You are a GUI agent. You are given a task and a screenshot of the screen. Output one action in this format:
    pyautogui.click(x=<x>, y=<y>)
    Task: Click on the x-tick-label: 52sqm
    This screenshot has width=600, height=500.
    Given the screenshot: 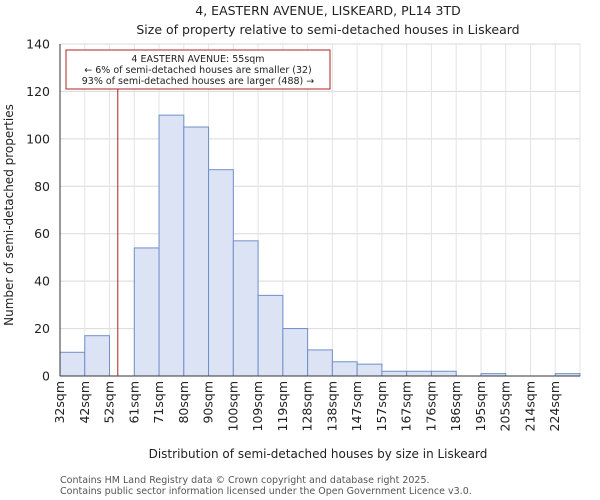 What is the action you would take?
    pyautogui.click(x=109, y=402)
    